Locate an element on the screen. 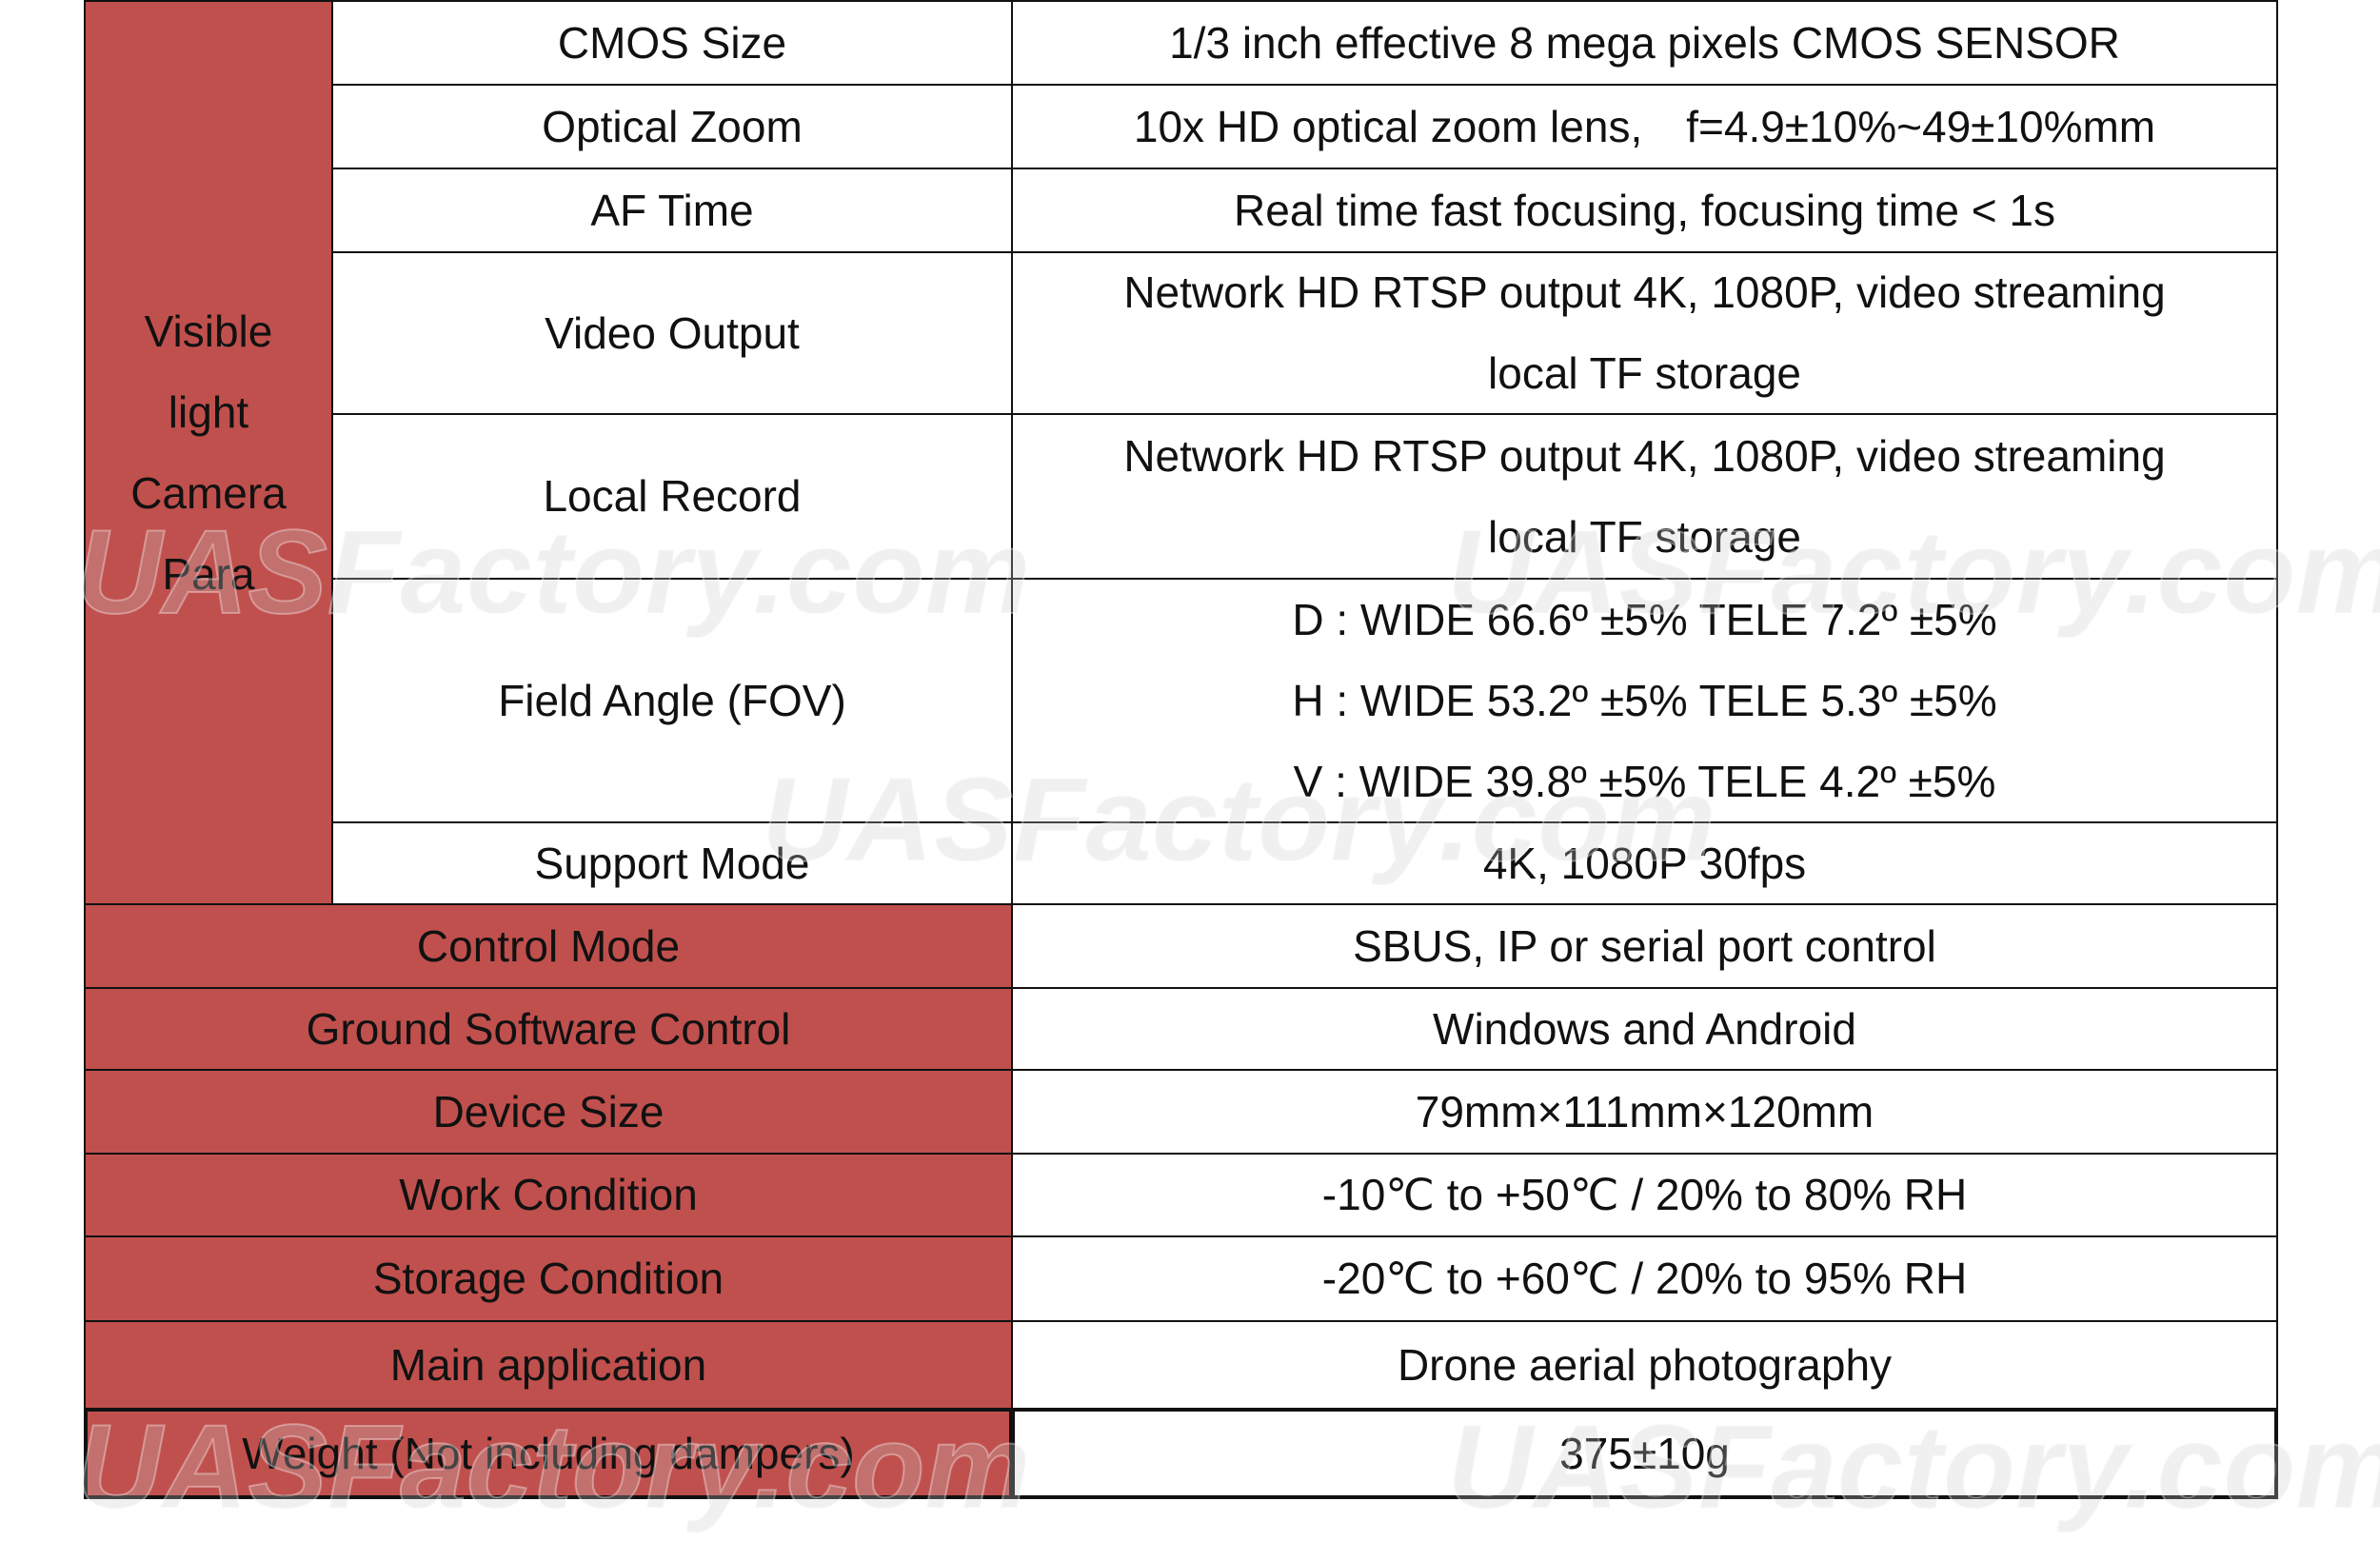 Image resolution: width=2380 pixels, height=1541 pixels. row-value: Drone aerial photography is located at coordinates (1644, 1365).